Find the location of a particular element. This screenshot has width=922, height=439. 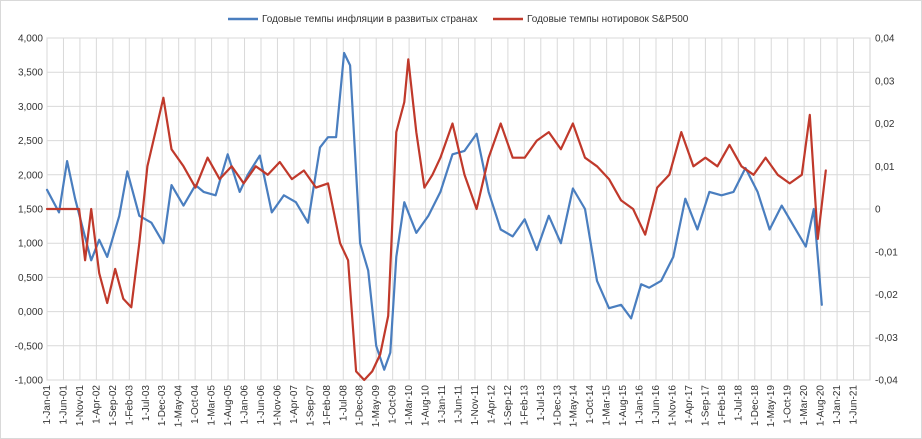

x-tick-label: 1-Apr-07 is located at coordinates (294, 404).